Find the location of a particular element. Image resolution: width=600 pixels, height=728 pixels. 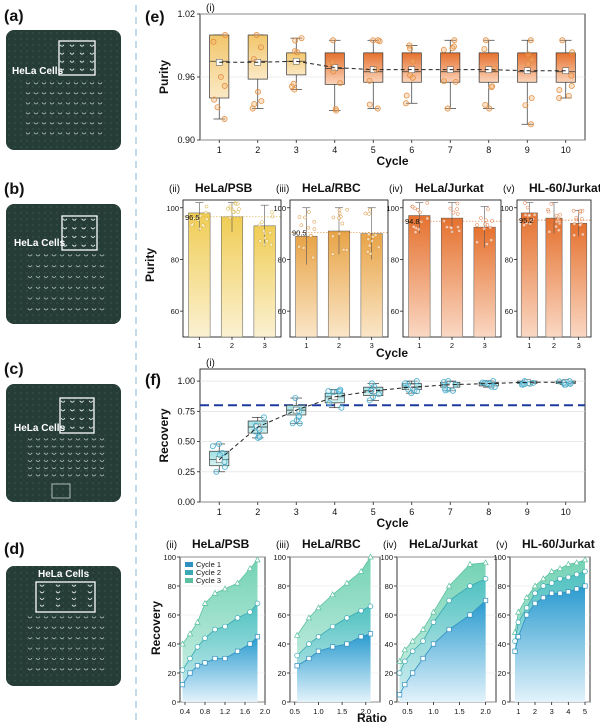

x-tick-label: 2 is located at coordinates (232, 345).